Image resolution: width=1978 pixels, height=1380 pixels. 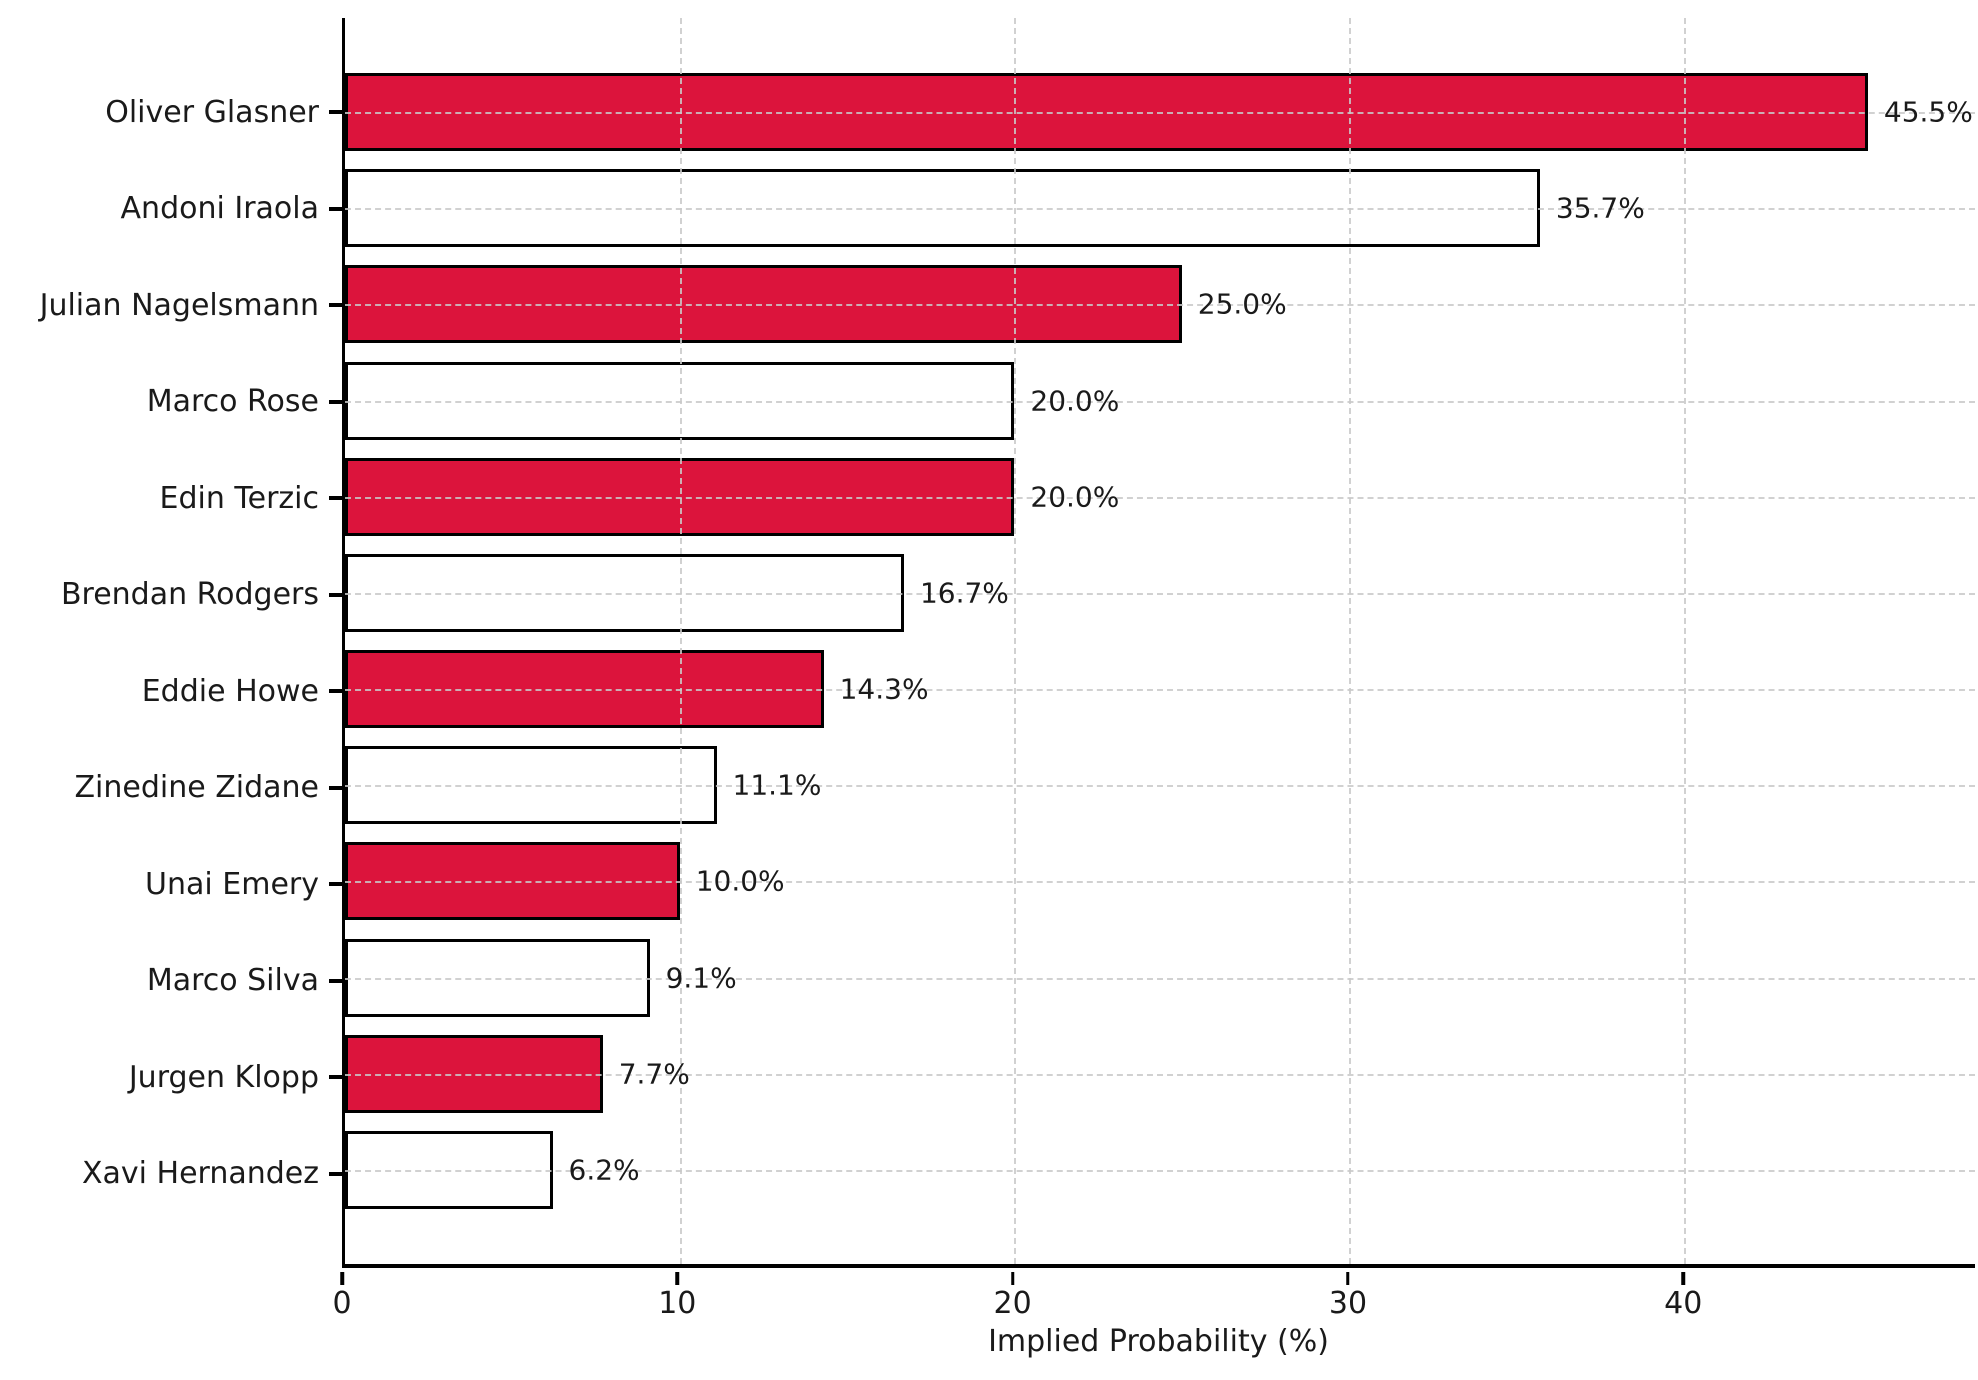 What do you see at coordinates (239, 498) in the screenshot?
I see `category-label: Edin Terzic` at bounding box center [239, 498].